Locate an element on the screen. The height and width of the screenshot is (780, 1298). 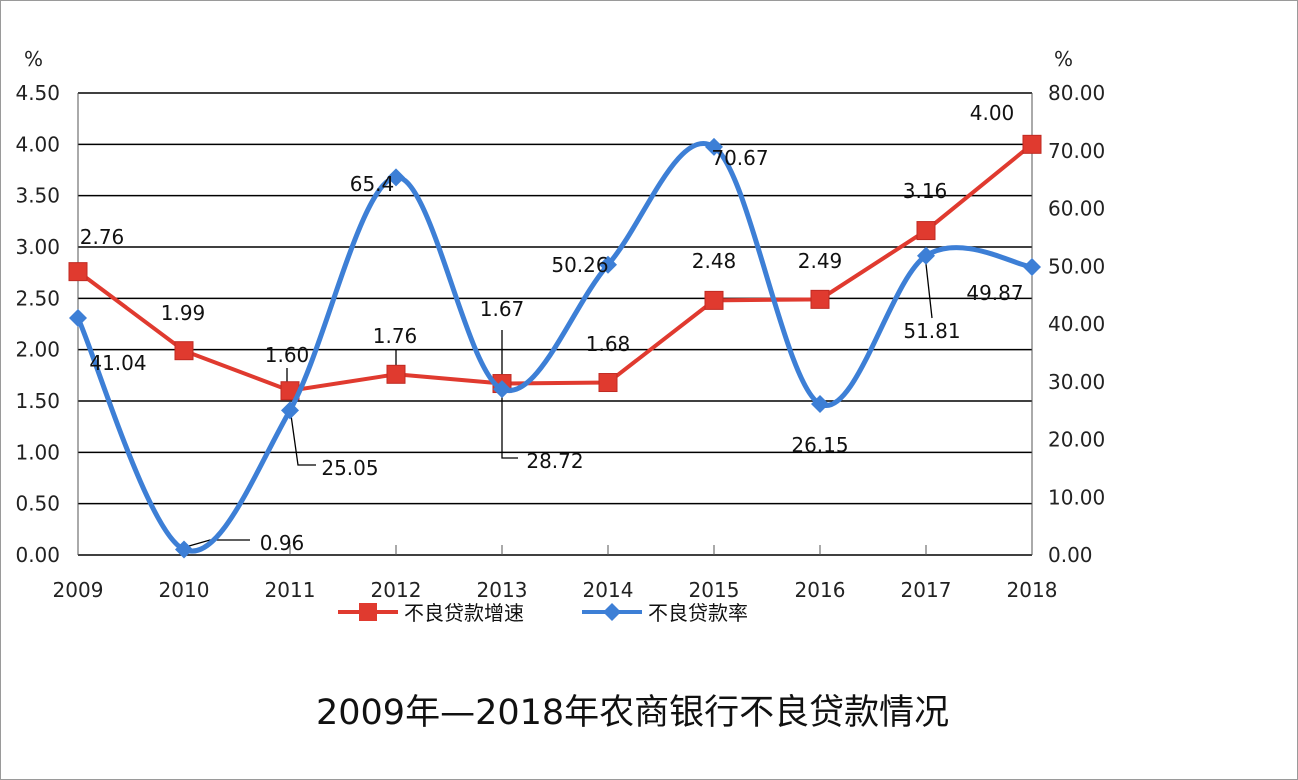
npl-ratio-data-label: 28.72 is located at coordinates (554, 461).